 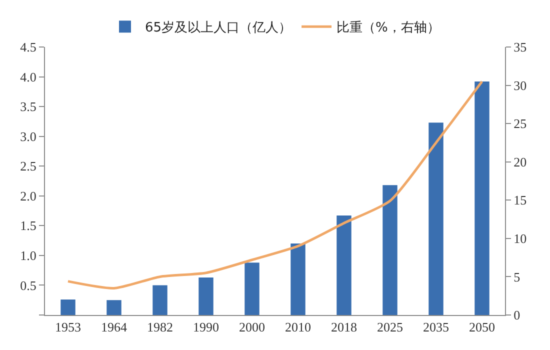 I want to click on y2-tick-label: 5, so click(x=517, y=276).